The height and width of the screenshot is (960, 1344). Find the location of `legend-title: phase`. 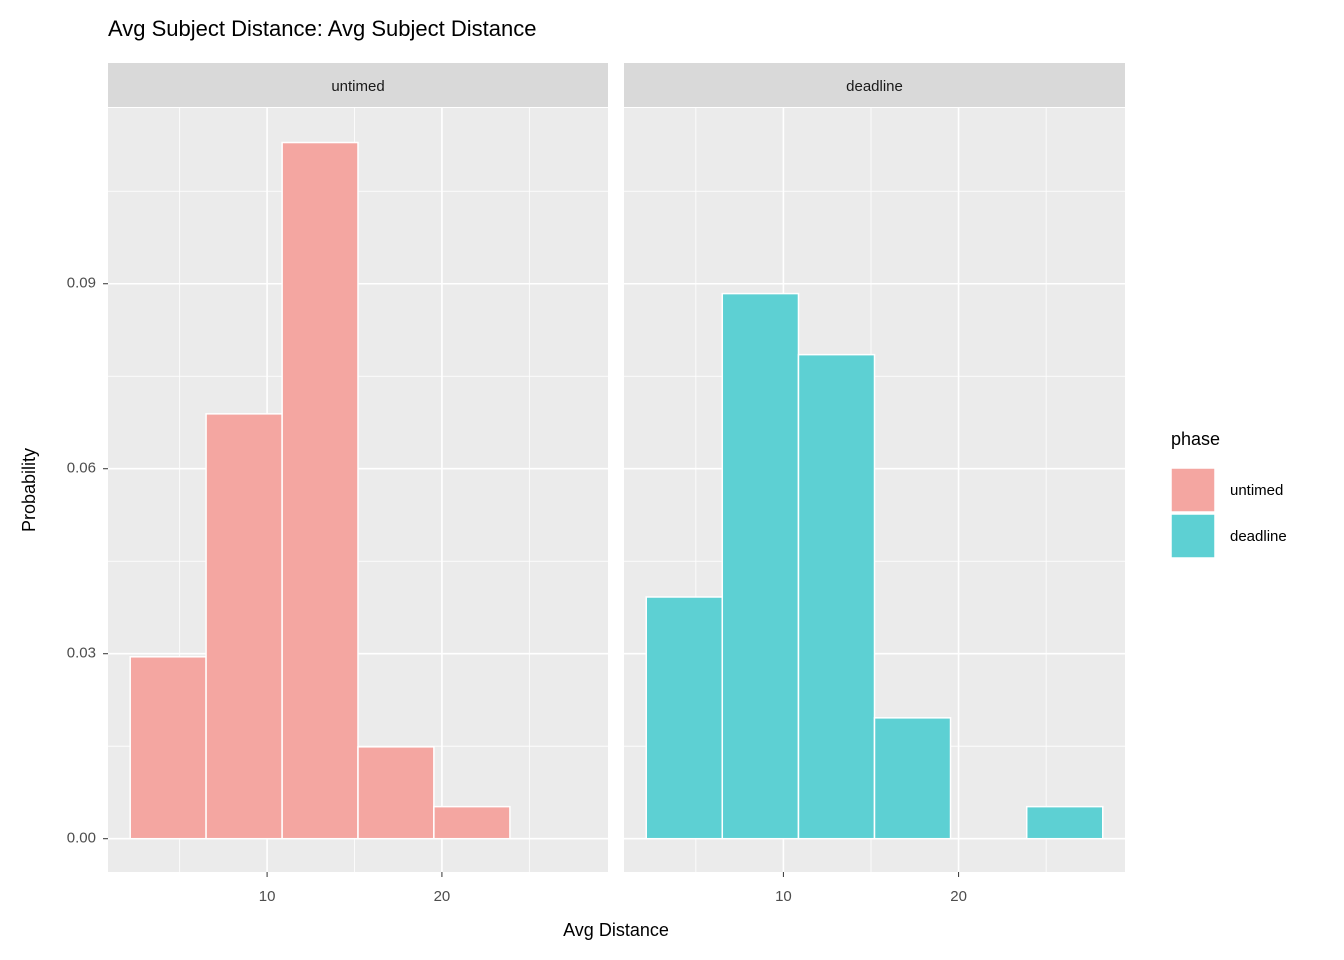

legend-title: phase is located at coordinates (1195, 439).